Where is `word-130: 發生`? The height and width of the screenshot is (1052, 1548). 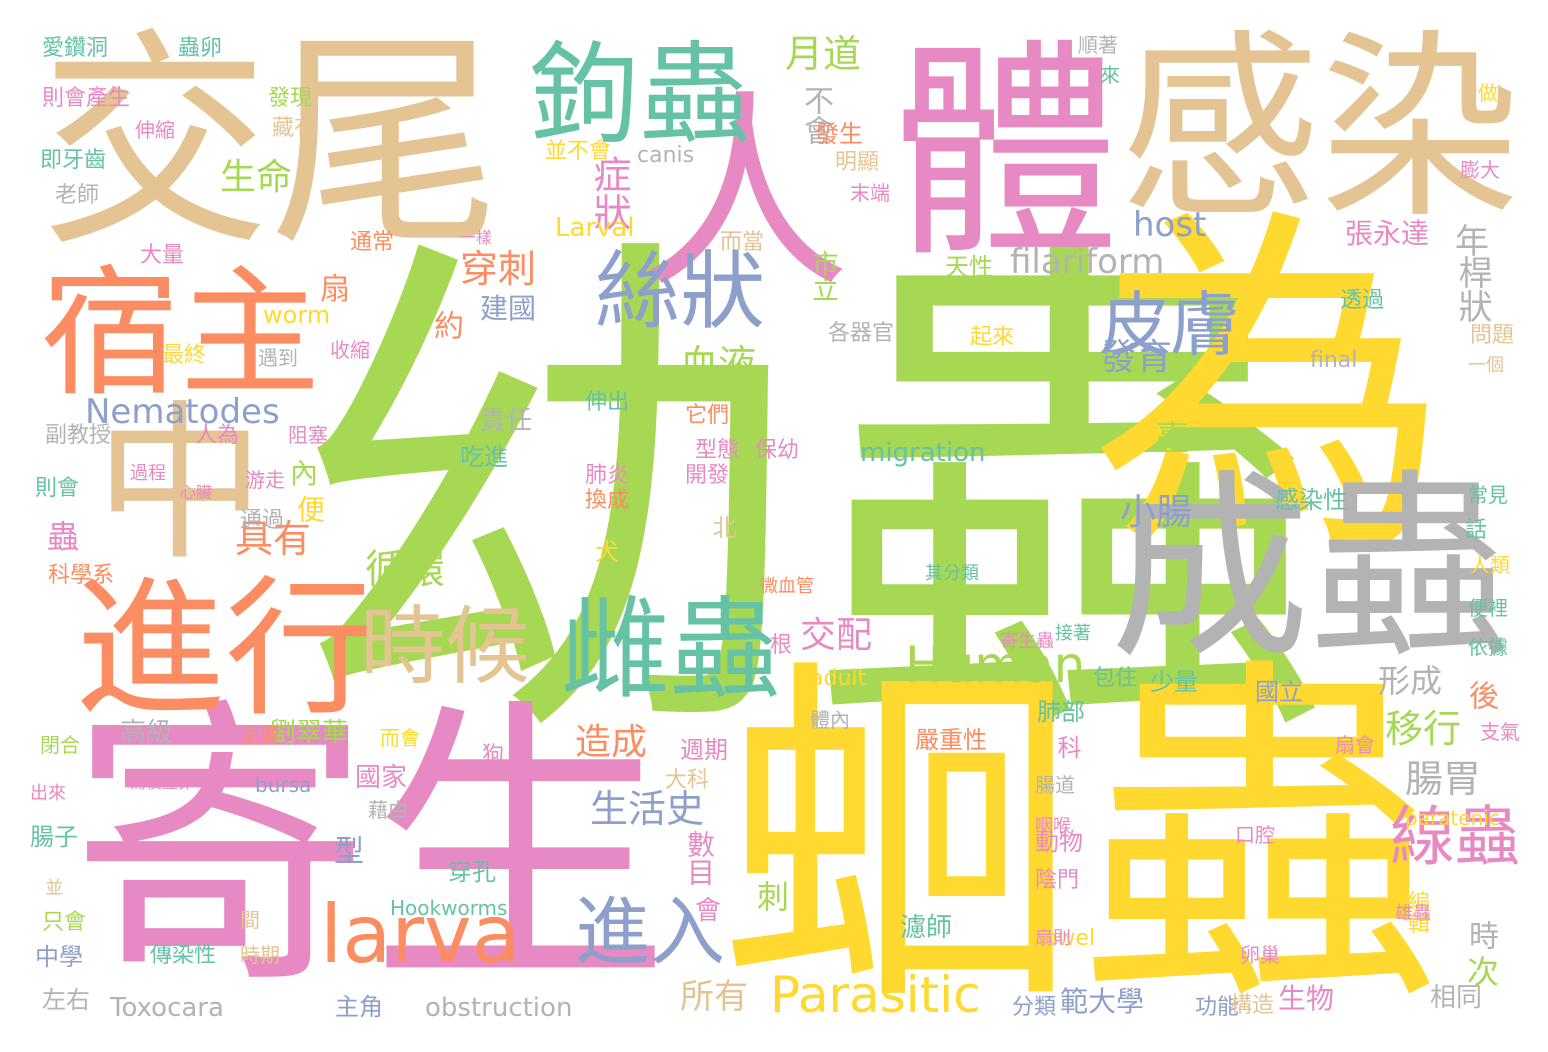
word-130: 發生 is located at coordinates (839, 134).